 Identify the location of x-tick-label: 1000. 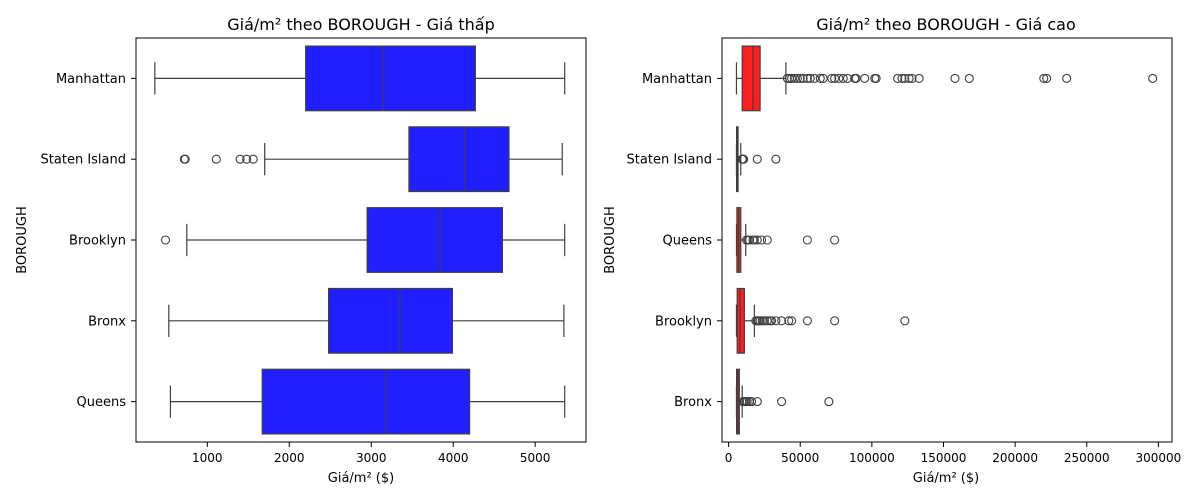
(207, 458).